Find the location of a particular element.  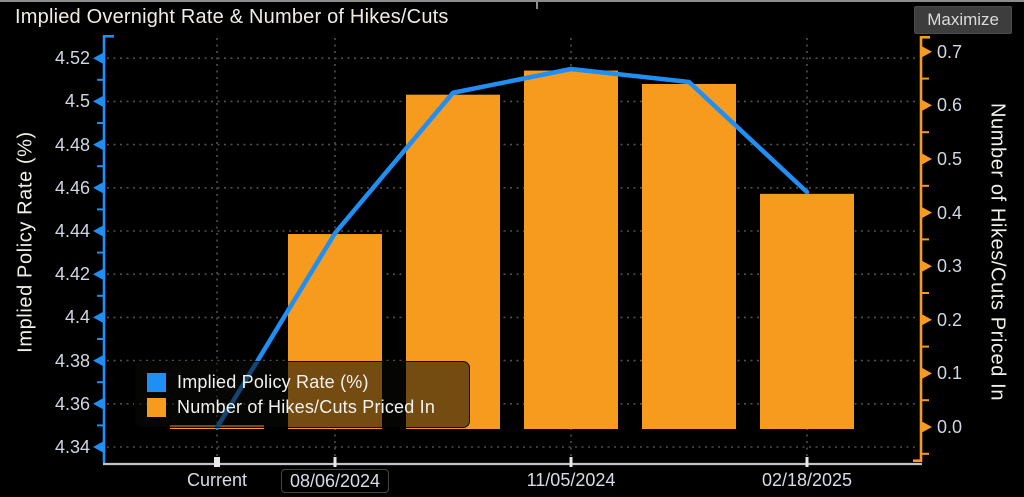

legend-label: Number of Hikes/Cuts Priced In is located at coordinates (306, 406).